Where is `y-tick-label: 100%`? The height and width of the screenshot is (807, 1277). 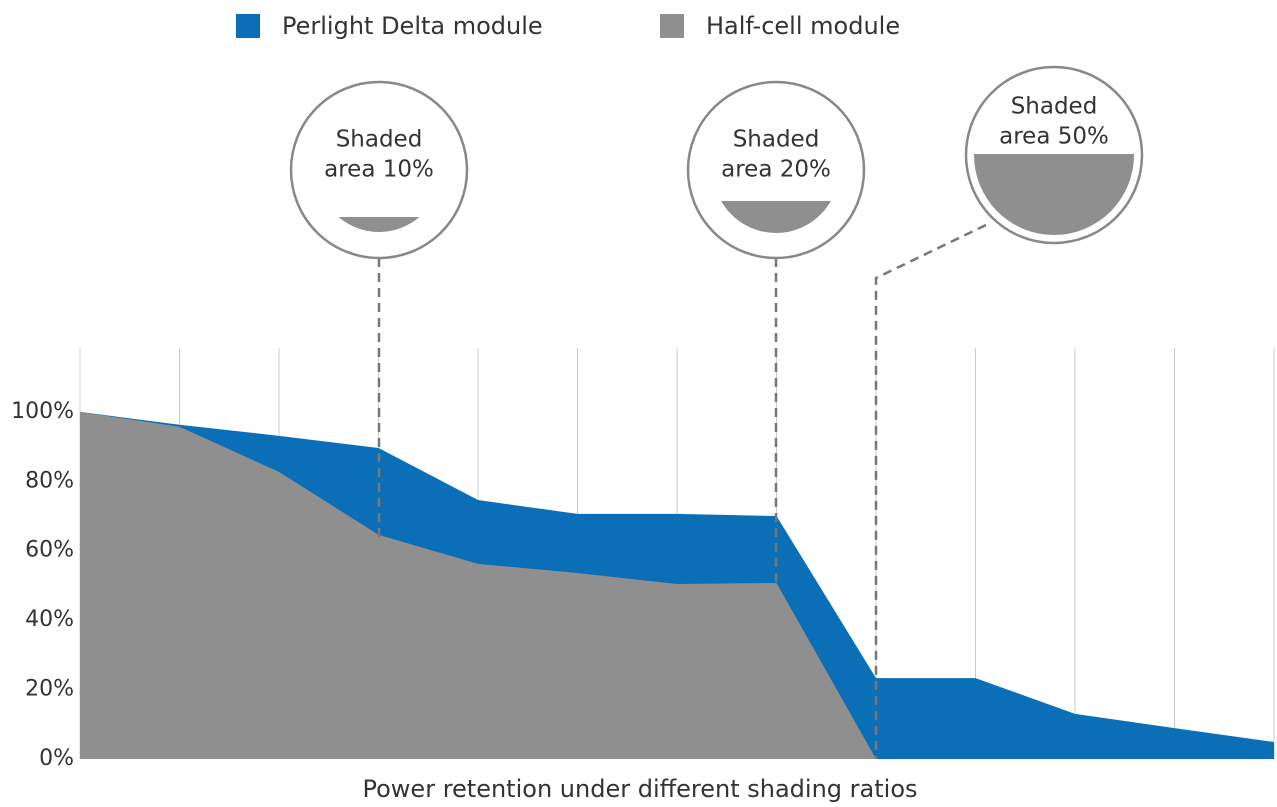
y-tick-label: 100% is located at coordinates (42, 411).